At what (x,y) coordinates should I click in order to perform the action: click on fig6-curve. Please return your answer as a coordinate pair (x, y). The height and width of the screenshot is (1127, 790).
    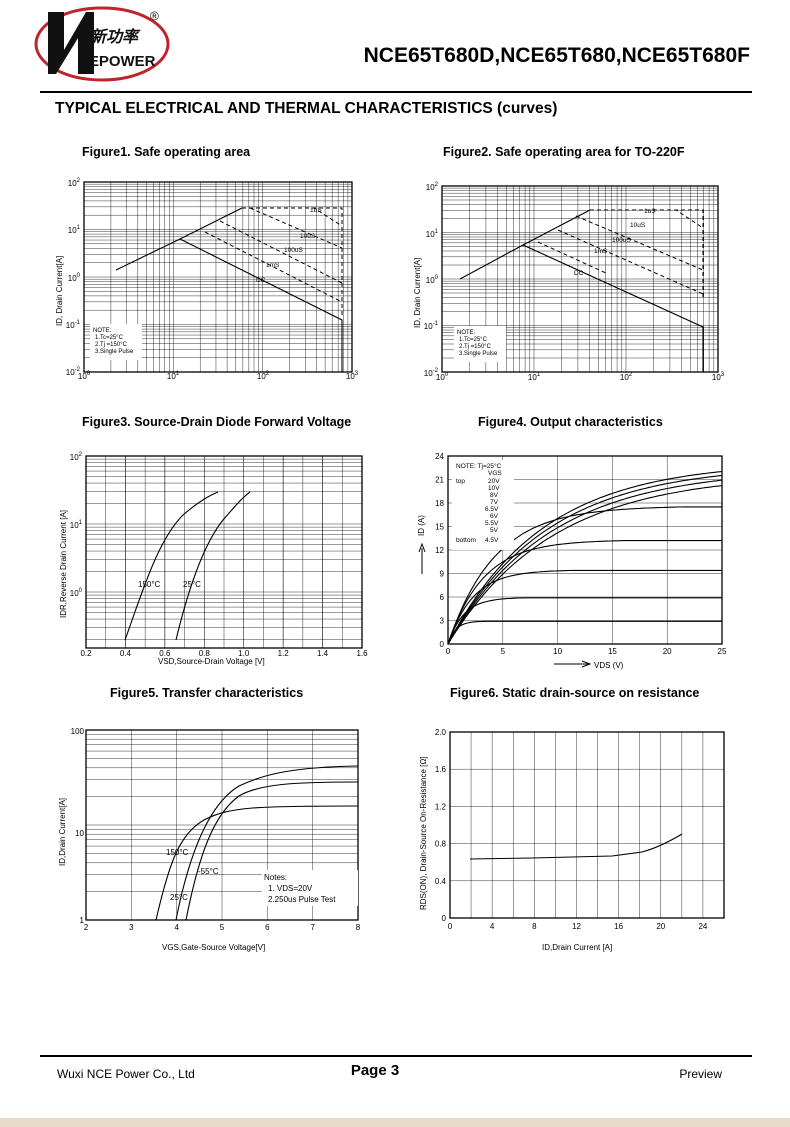
    Looking at the image, I should click on (576, 846).